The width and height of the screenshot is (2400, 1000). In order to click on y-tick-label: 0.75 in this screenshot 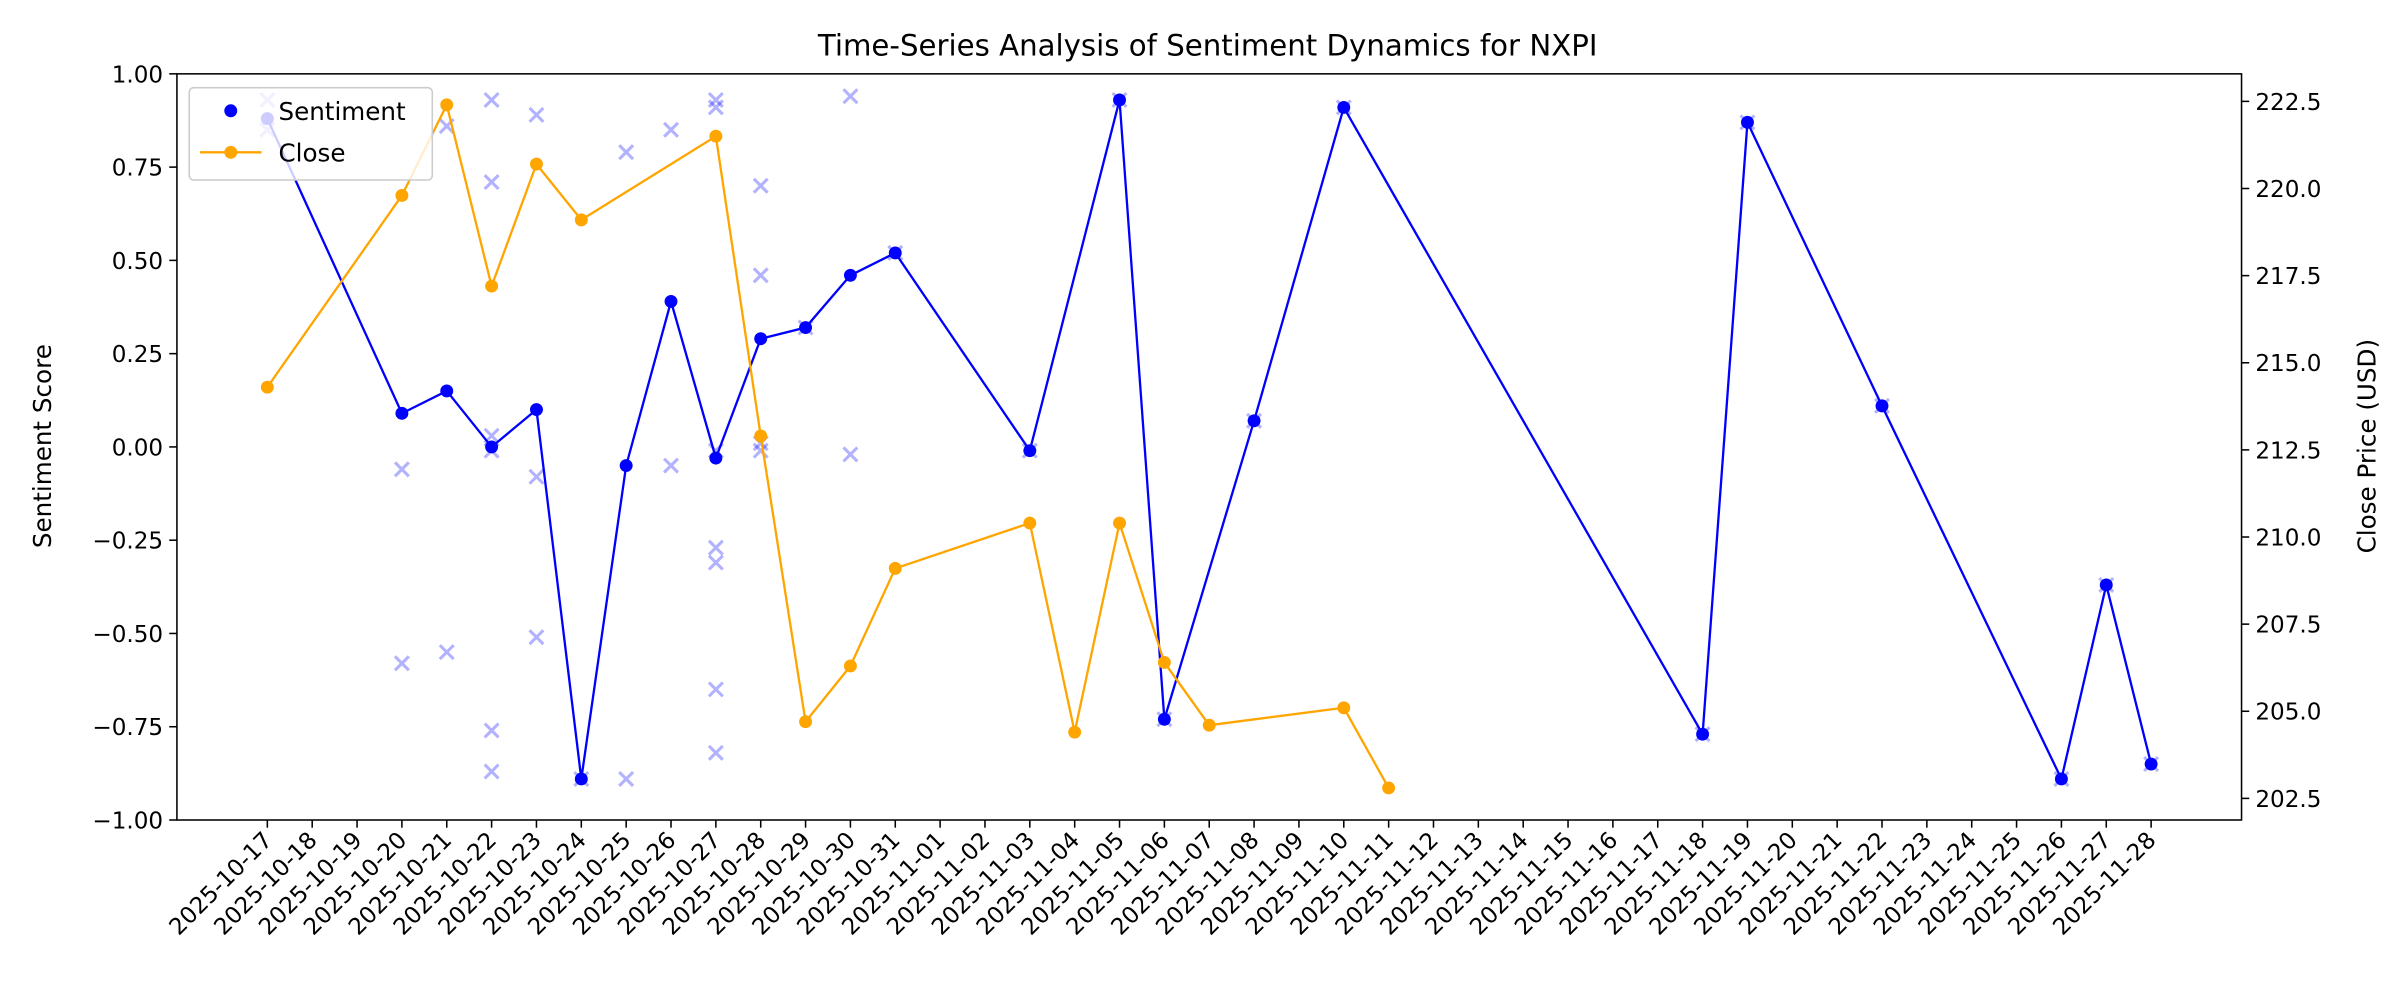, I will do `click(137, 169)`.